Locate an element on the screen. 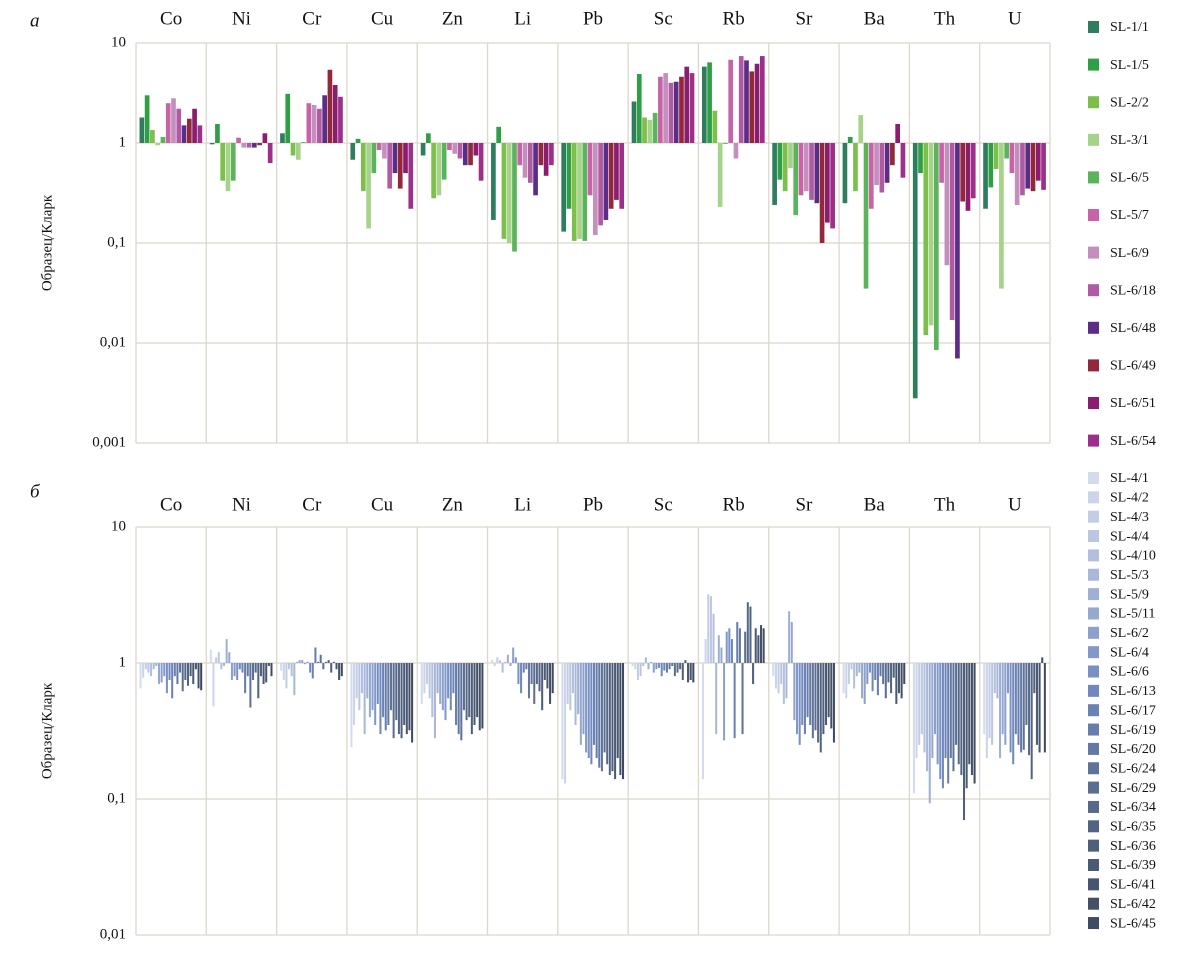  category-label: Th is located at coordinates (945, 504).